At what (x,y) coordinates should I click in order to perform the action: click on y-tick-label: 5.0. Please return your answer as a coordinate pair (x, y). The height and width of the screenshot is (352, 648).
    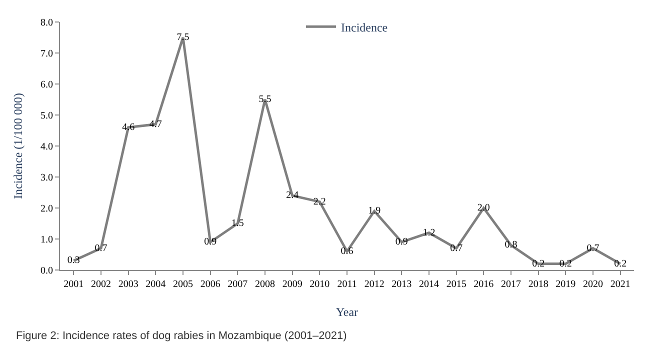
    Looking at the image, I should click on (46, 116).